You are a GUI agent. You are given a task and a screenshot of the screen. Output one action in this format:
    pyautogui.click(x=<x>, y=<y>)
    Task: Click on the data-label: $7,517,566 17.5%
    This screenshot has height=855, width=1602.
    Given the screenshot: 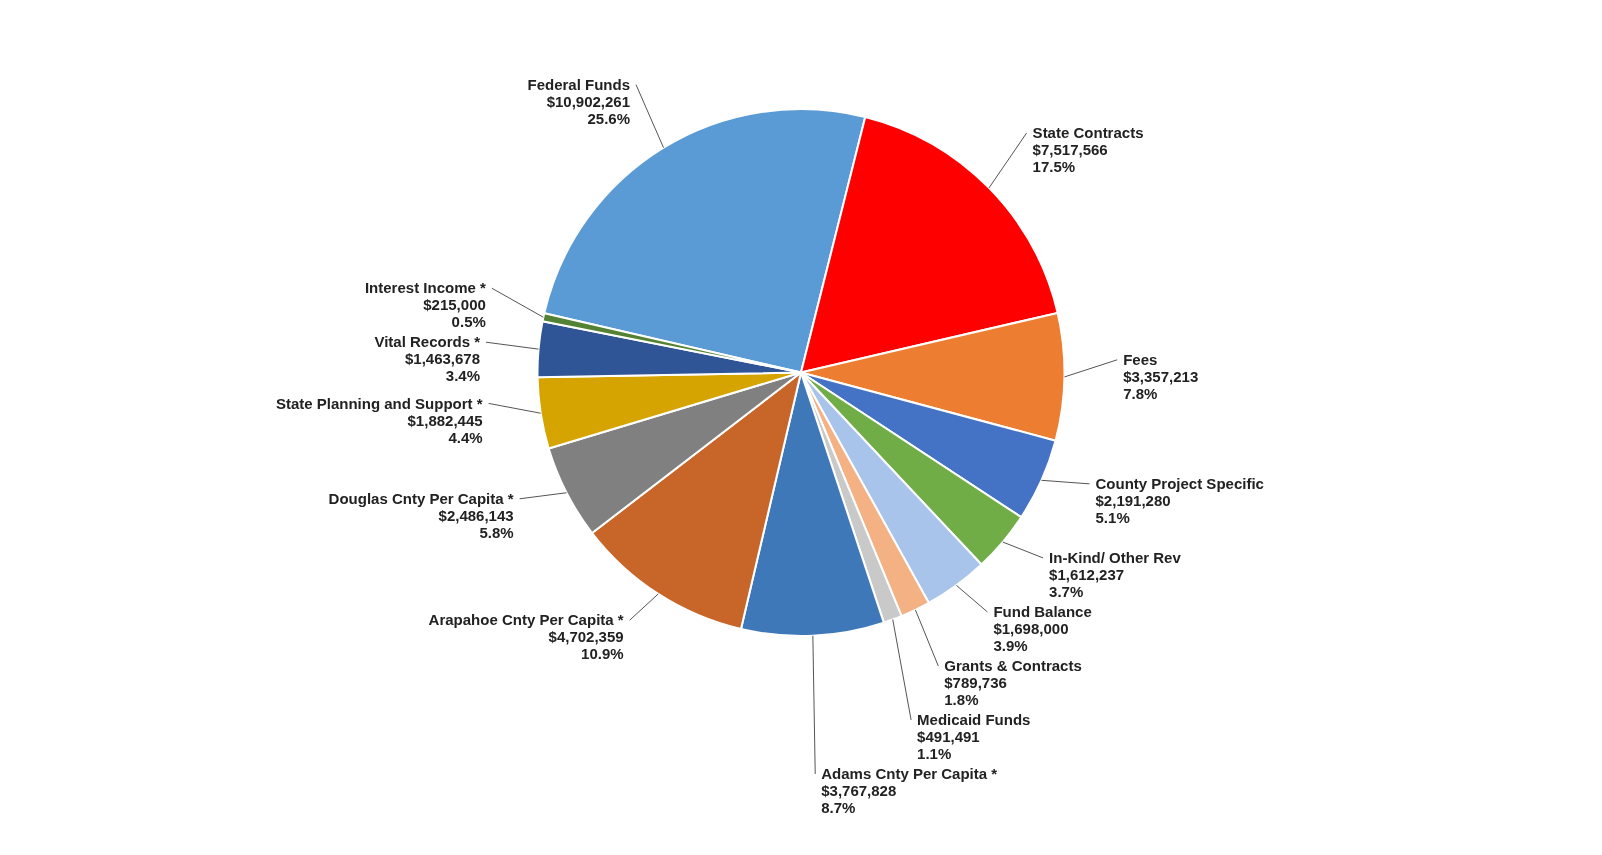 What is the action you would take?
    pyautogui.click(x=1070, y=158)
    